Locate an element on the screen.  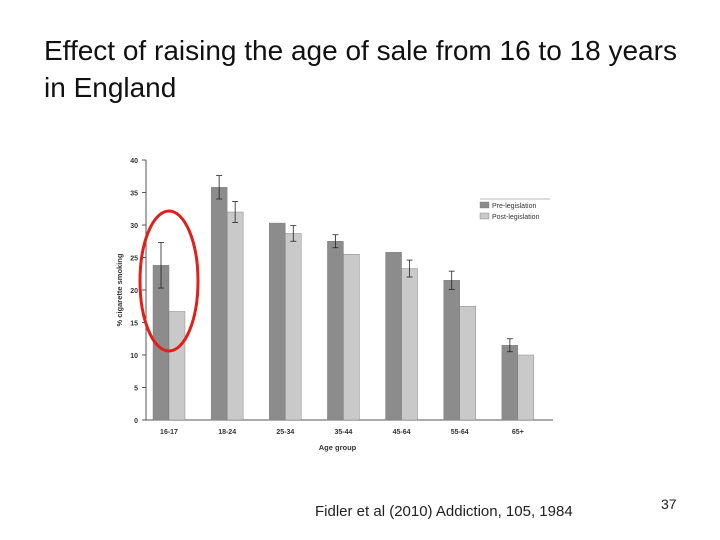
y-tick-label: 35 is located at coordinates (134, 194).